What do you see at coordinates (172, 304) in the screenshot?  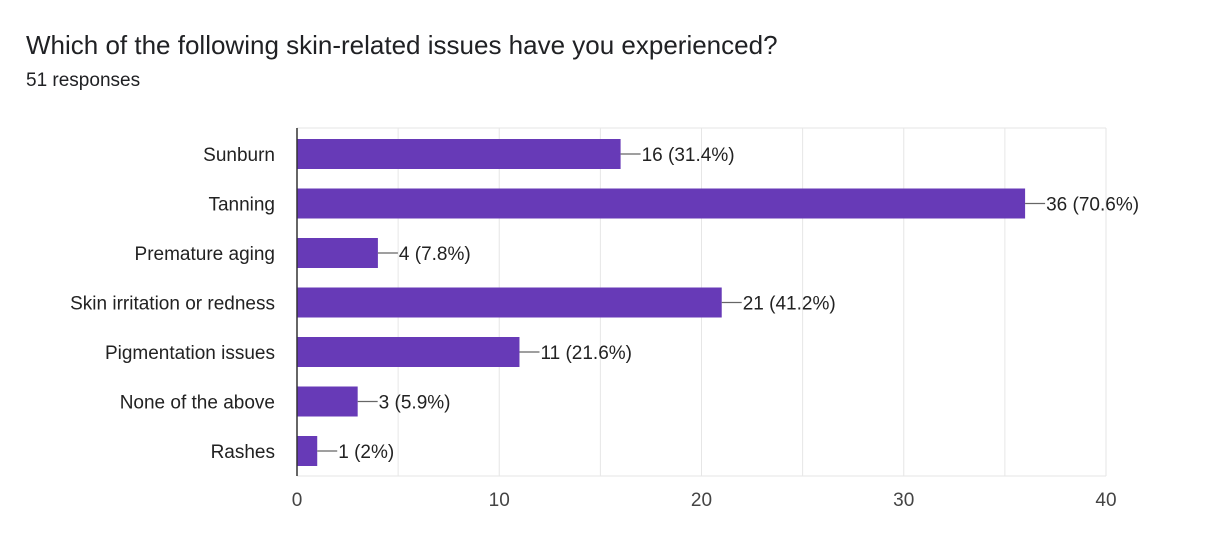 I see `category-label: Skin irritation or redness` at bounding box center [172, 304].